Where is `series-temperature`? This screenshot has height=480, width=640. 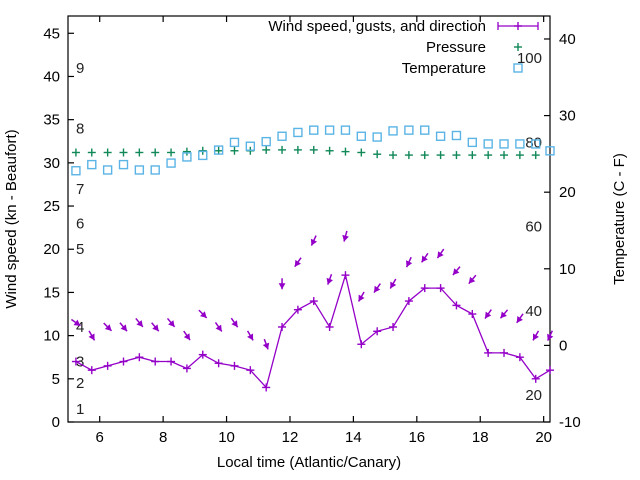 series-temperature is located at coordinates (313, 150).